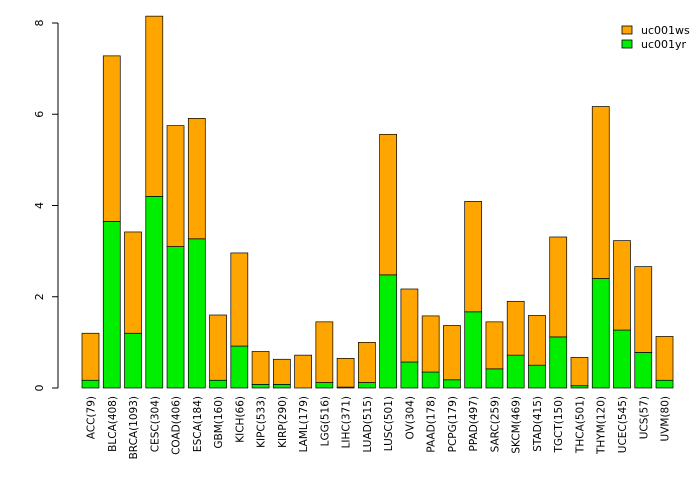 The width and height of the screenshot is (700, 480). Describe the element at coordinates (219, 422) in the screenshot. I see `x-tick-label: GBM(160)` at that location.